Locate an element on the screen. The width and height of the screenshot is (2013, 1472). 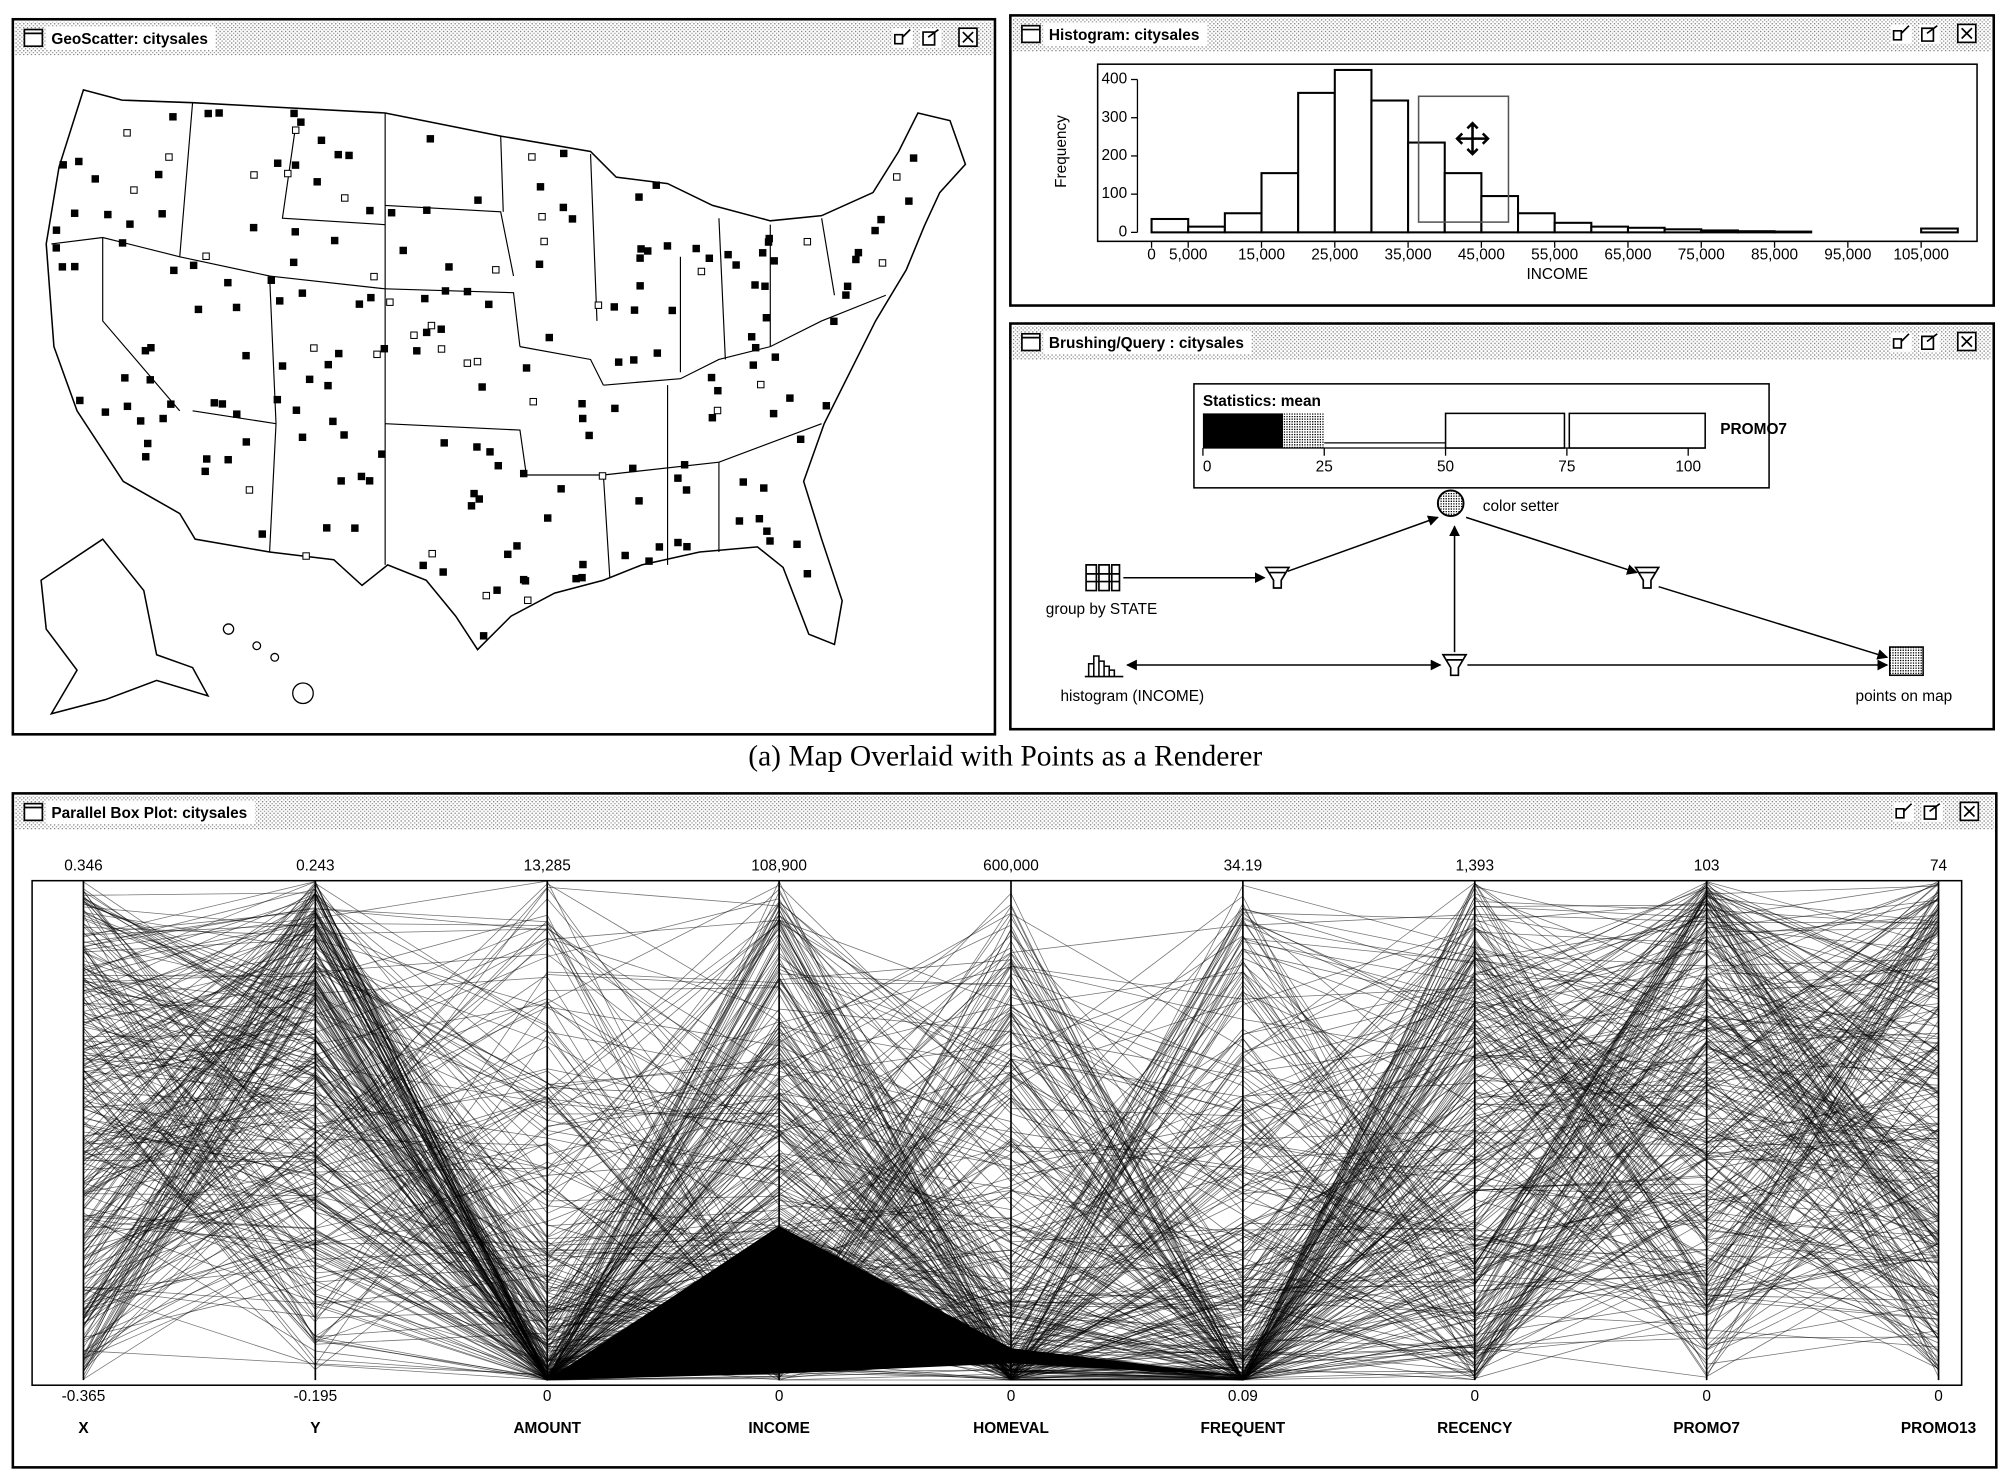
axis-name: Y is located at coordinates (315, 1428).